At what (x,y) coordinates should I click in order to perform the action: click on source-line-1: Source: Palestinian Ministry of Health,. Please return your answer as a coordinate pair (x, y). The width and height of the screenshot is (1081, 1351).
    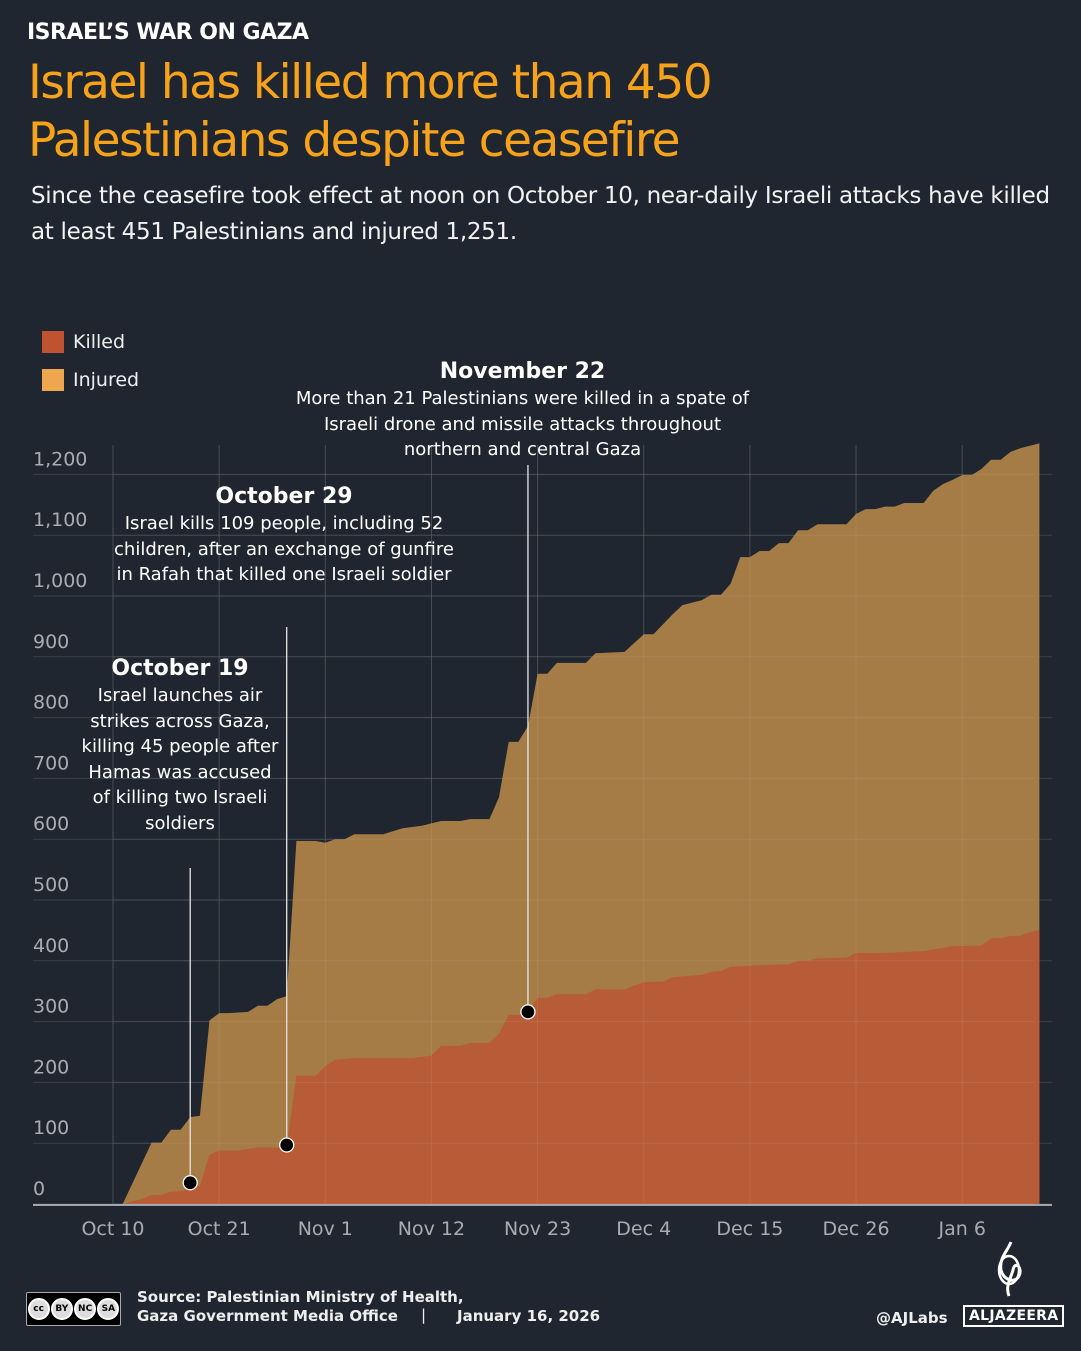
    Looking at the image, I should click on (300, 1297).